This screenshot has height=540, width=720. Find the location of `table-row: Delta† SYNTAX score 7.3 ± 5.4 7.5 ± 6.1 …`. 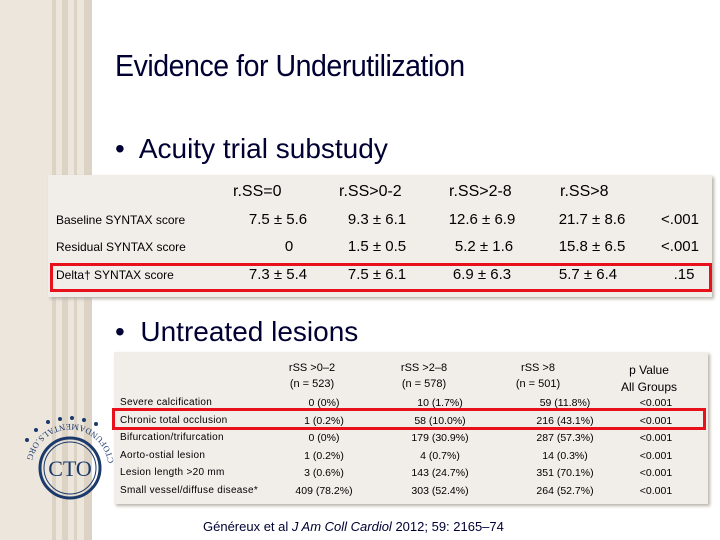

table-row: Delta† SYNTAX score 7.3 ± 5.4 7.5 ± 6.1 … is located at coordinates (380, 276).